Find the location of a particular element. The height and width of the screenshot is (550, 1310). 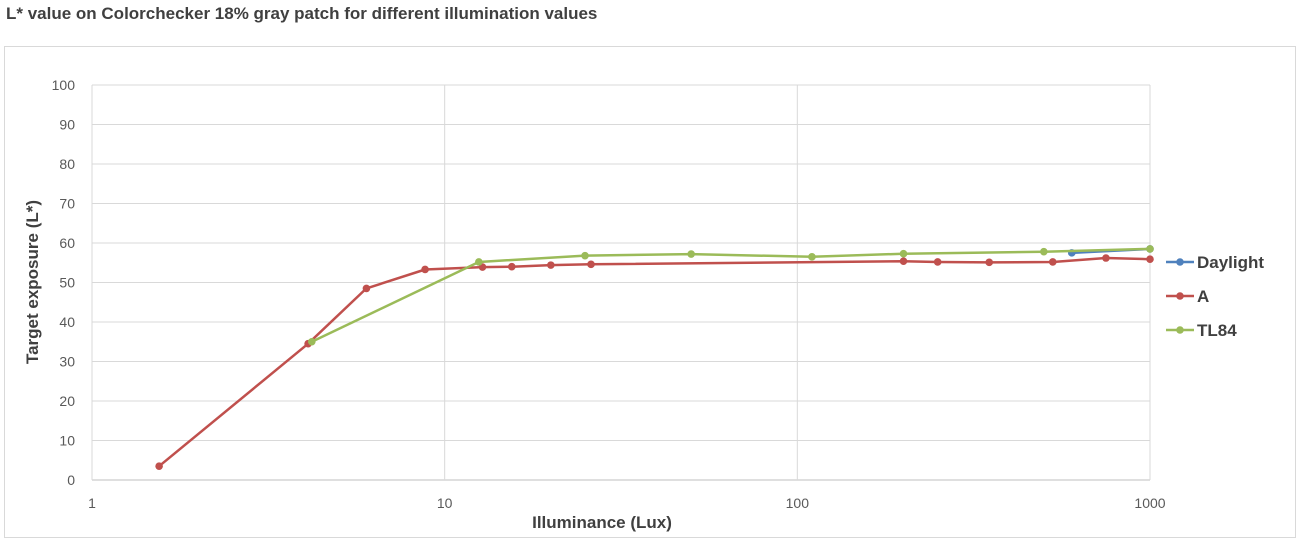

legend-item-a: A is located at coordinates (1187, 296).